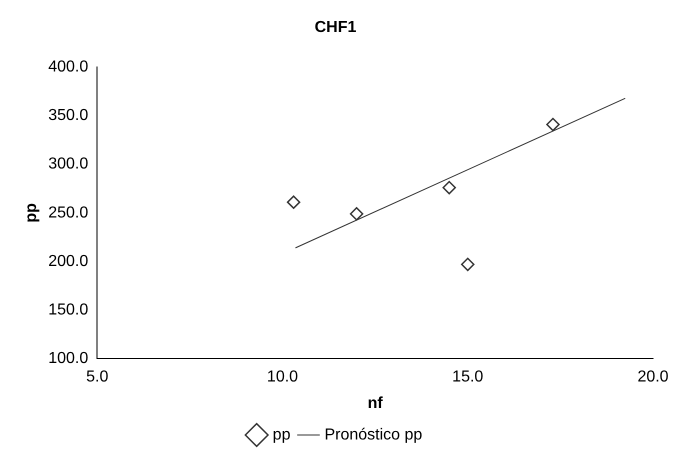 The width and height of the screenshot is (695, 475). What do you see at coordinates (31, 212) in the screenshot?
I see `y-axis-title: pp` at bounding box center [31, 212].